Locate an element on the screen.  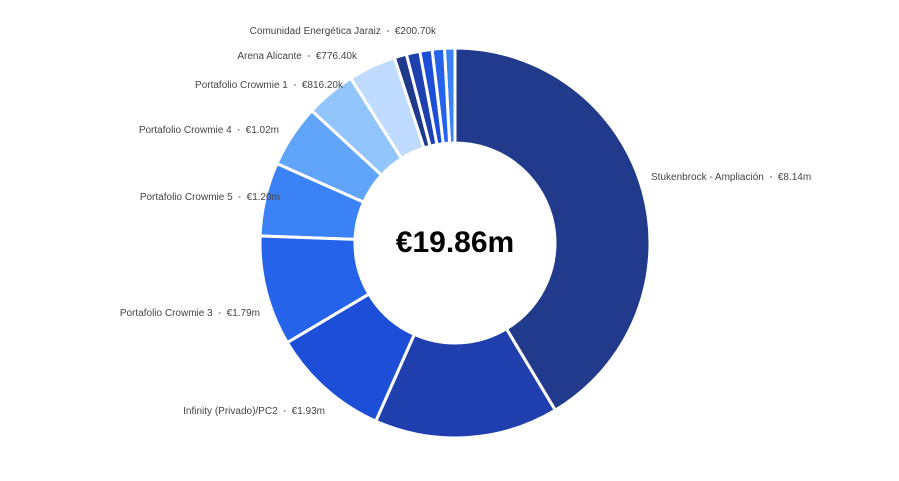
slice-value: €816.20k is located at coordinates (323, 85).